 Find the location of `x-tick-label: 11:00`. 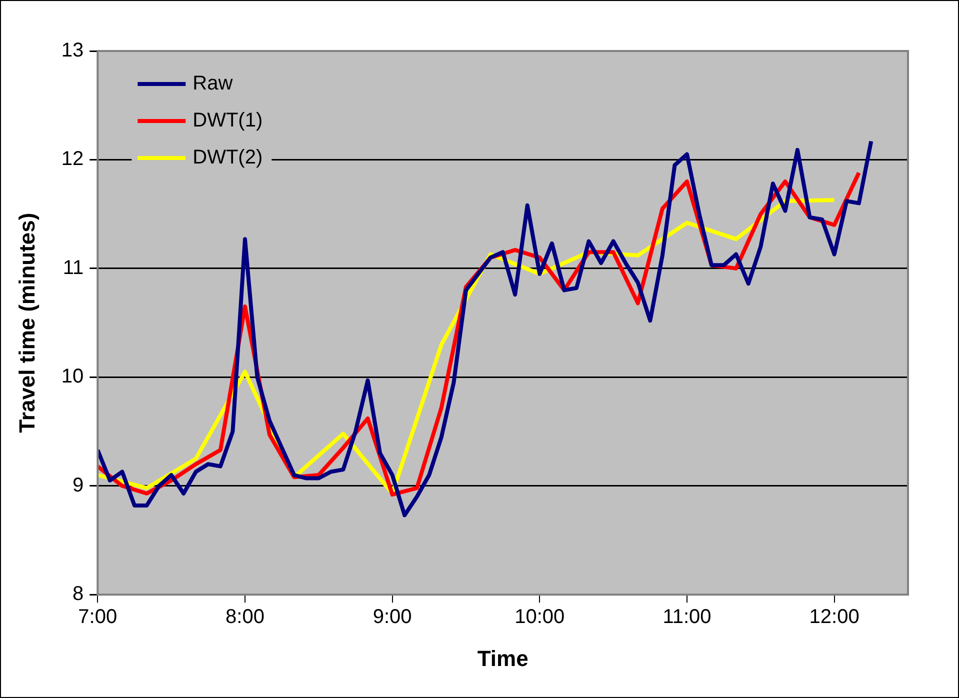

x-tick-label: 11:00 is located at coordinates (687, 617).